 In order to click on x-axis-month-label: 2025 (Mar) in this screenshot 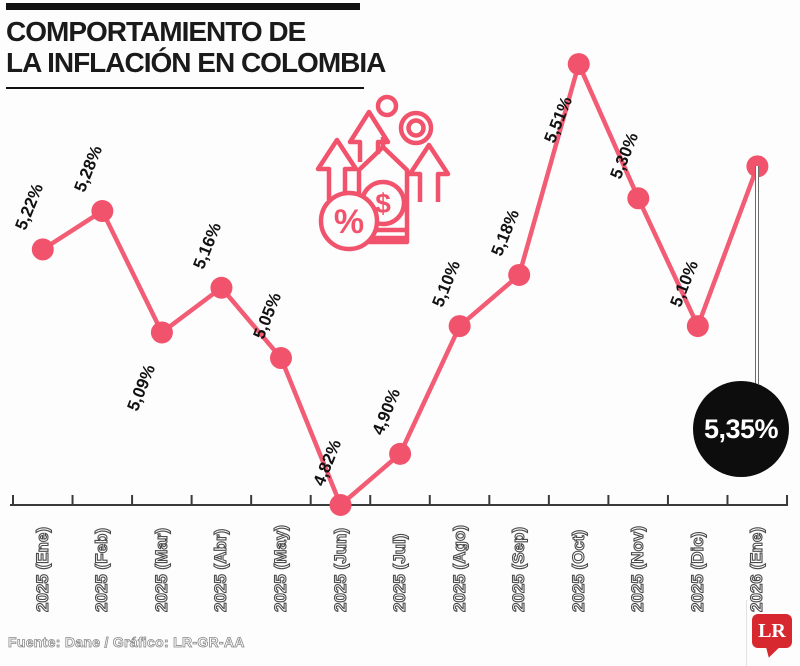, I will do `click(161, 569)`.